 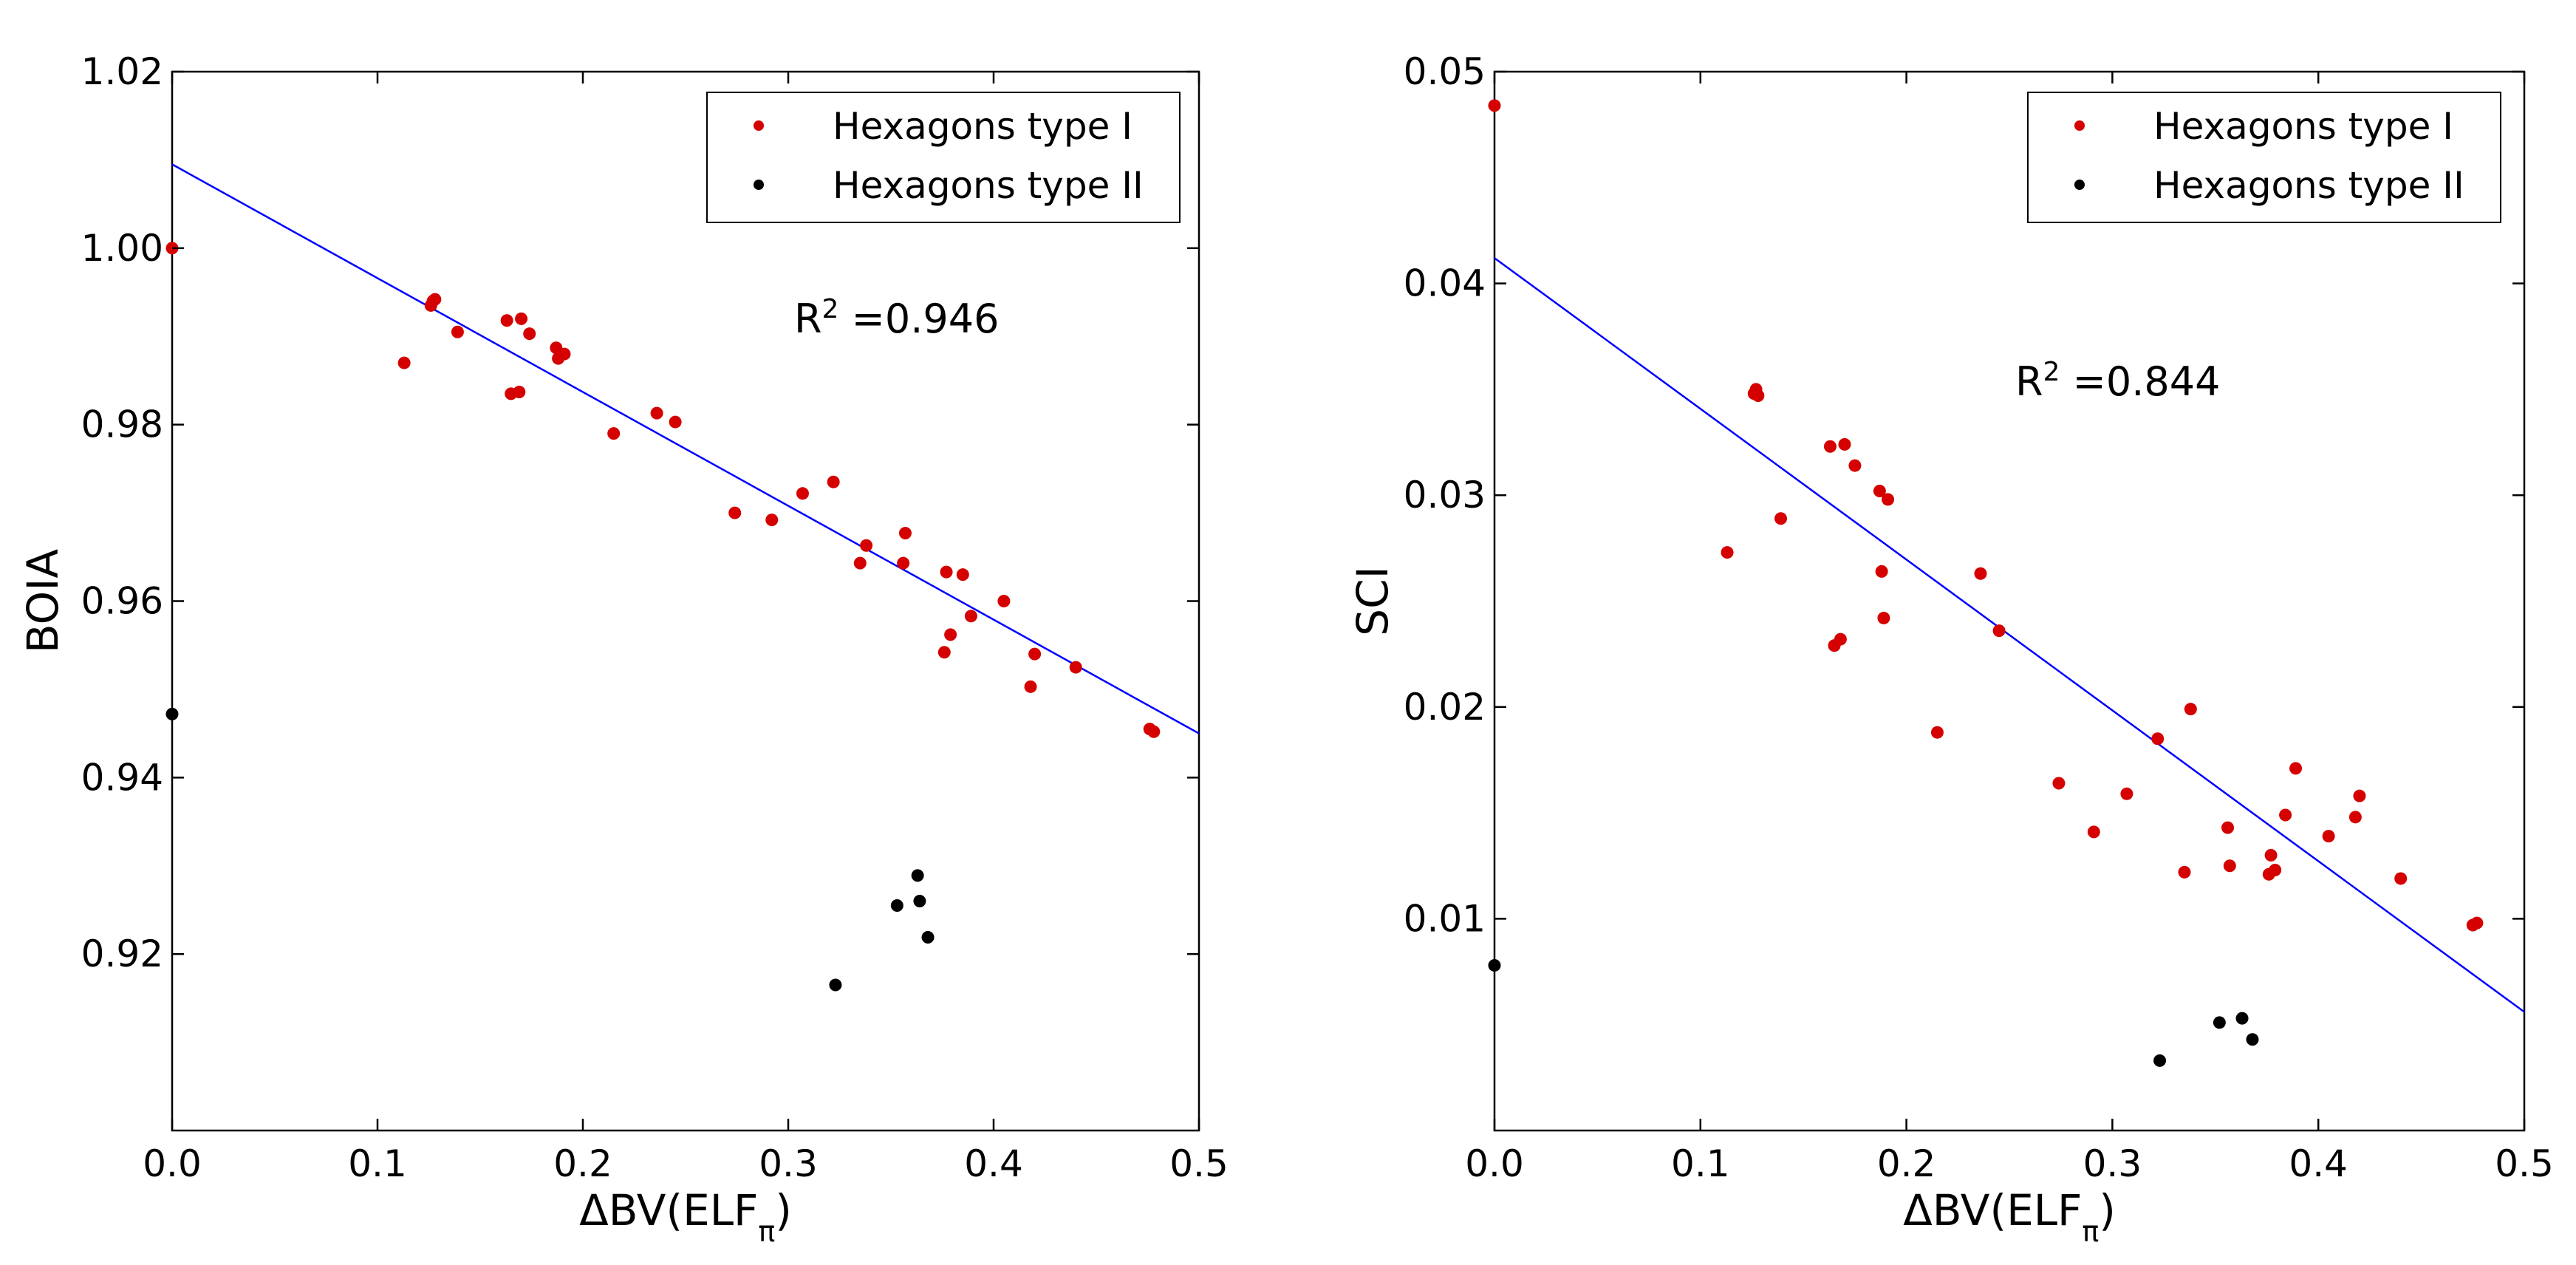 What do you see at coordinates (122, 424) in the screenshot?
I see `y-tick-label: 0.98` at bounding box center [122, 424].